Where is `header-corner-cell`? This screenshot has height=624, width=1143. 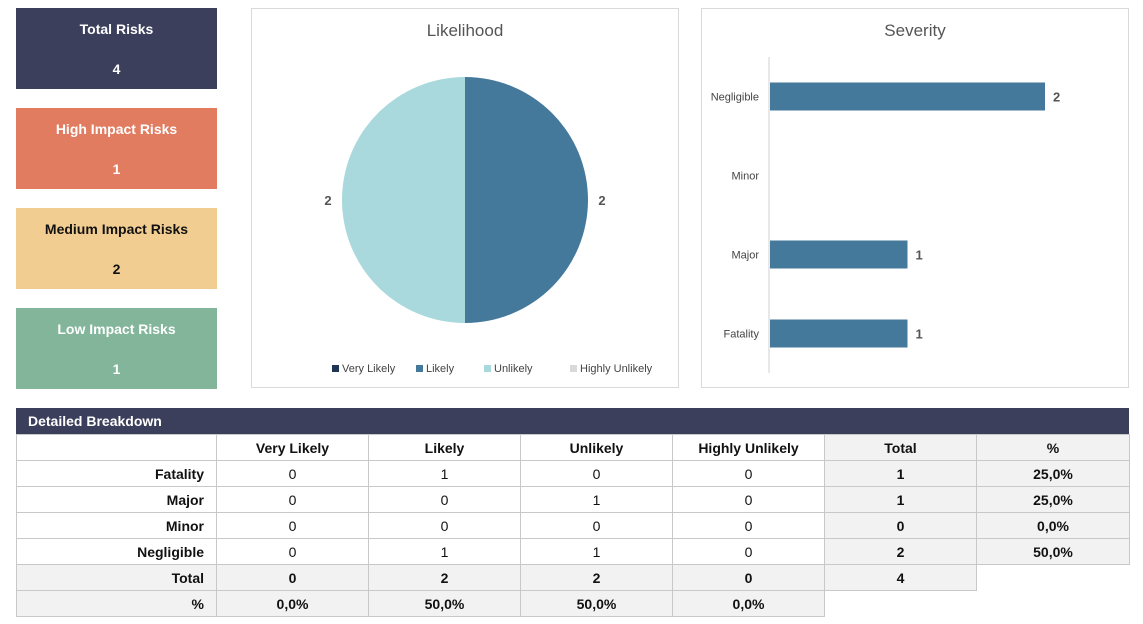 header-corner-cell is located at coordinates (116, 447).